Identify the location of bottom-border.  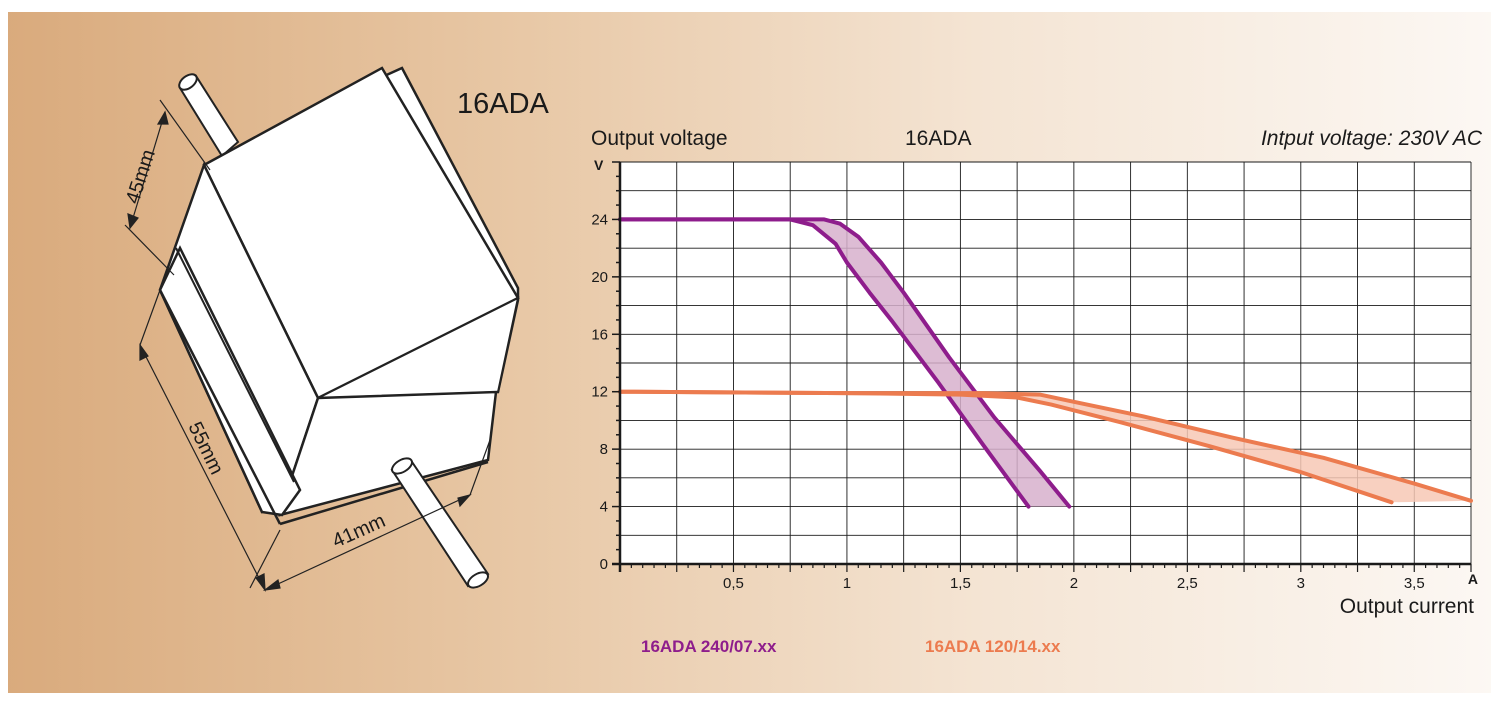
(750, 700).